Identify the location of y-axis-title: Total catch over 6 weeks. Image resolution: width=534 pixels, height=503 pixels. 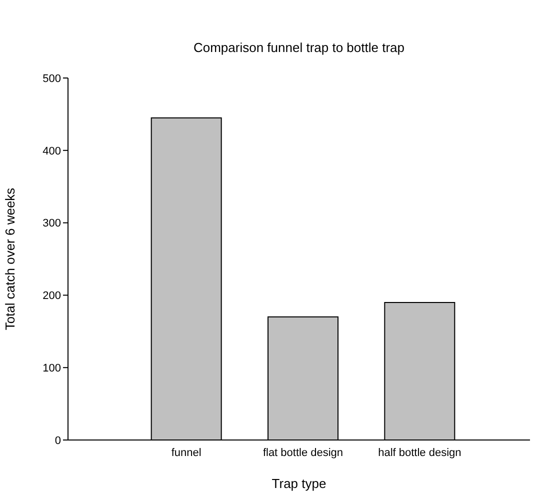
(10, 258).